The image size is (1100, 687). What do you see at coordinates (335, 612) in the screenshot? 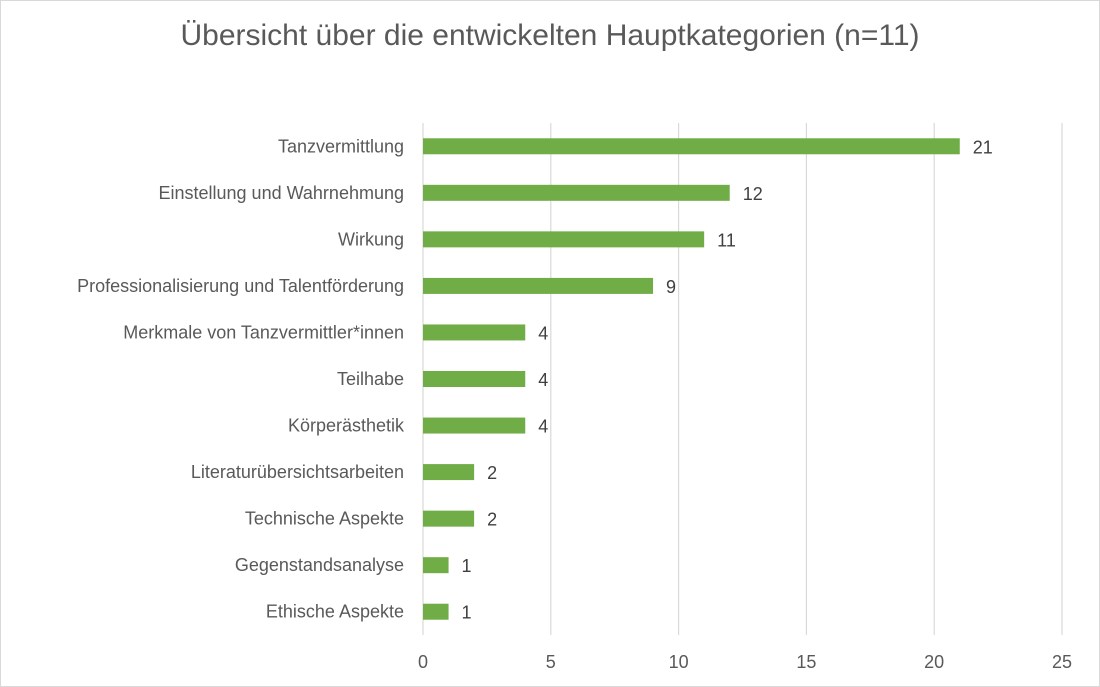
I see `category-label: Ethische Aspekte` at bounding box center [335, 612].